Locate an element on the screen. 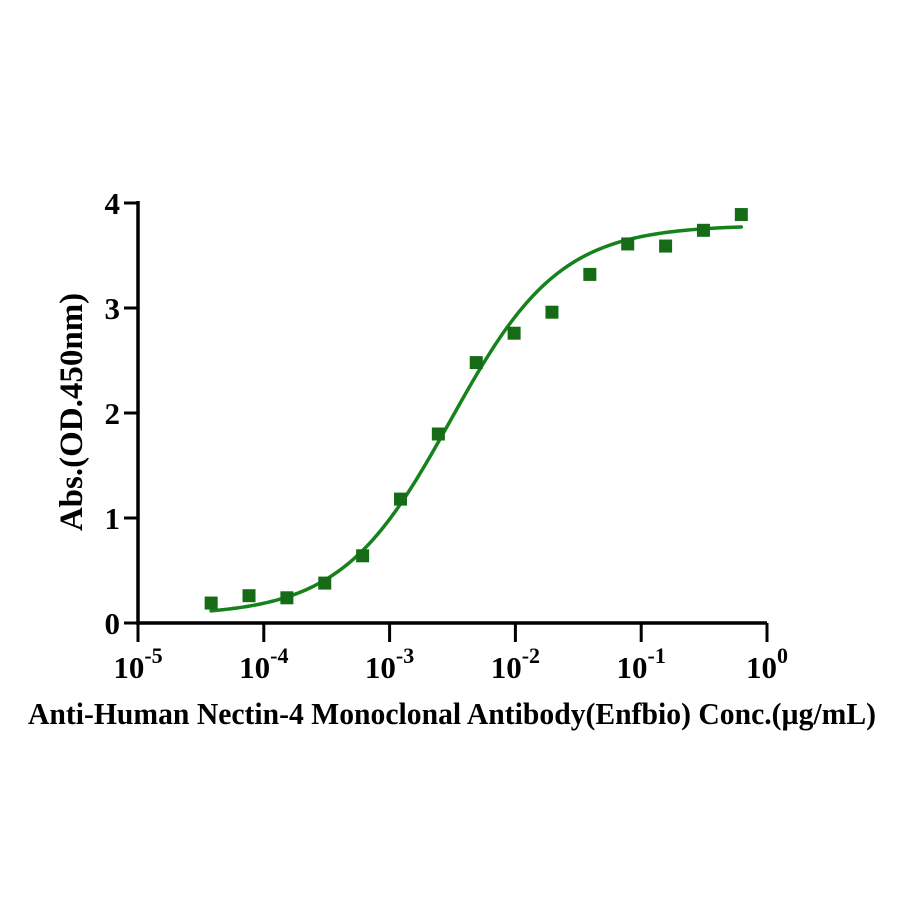  y-axis-title: Abs.(OD.450nm) is located at coordinates (72, 412).